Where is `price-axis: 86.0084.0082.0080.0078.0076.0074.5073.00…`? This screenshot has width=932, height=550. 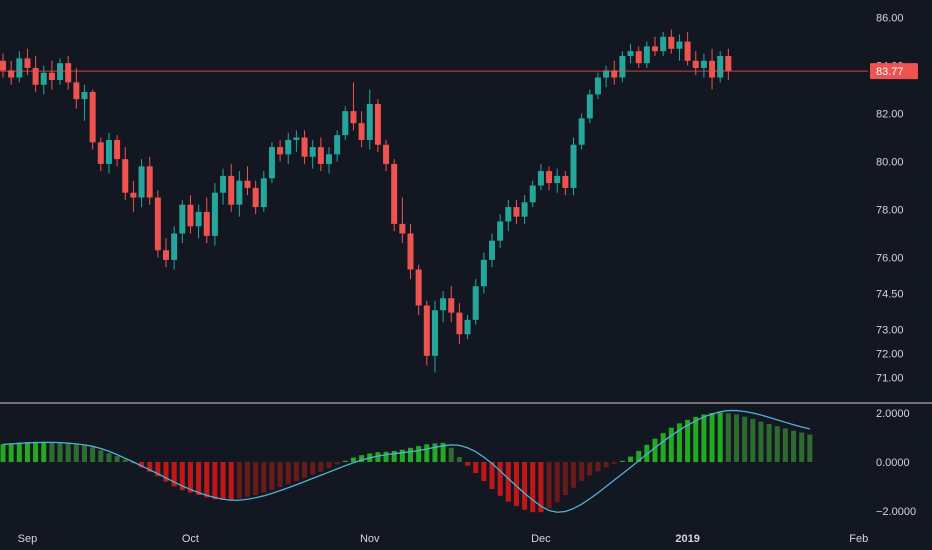
price-axis: 86.0084.0082.0080.0078.0076.0074.5073.00… is located at coordinates (894, 199).